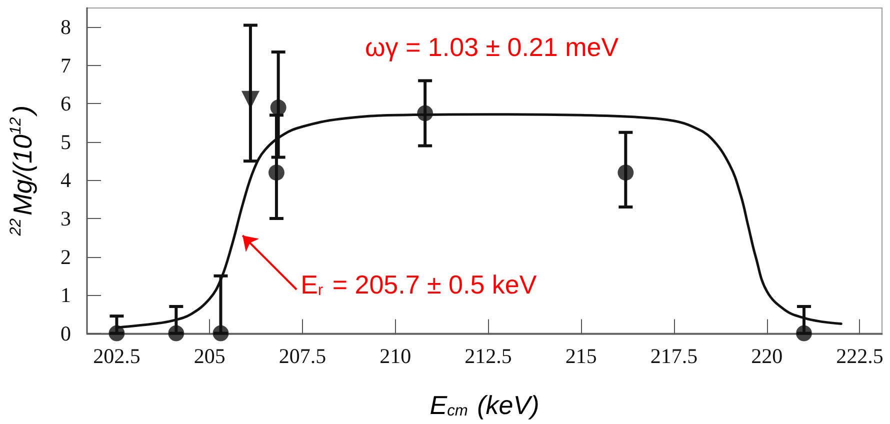 The height and width of the screenshot is (424, 890). What do you see at coordinates (65, 218) in the screenshot?
I see `y-tick-label: 3` at bounding box center [65, 218].